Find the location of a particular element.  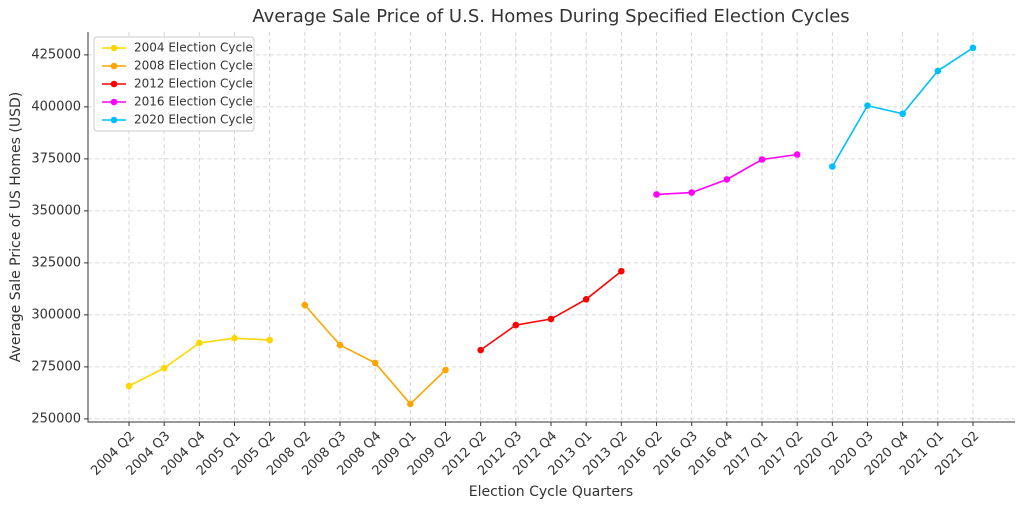

legend-label: 2008 Election Cycle is located at coordinates (193, 66).